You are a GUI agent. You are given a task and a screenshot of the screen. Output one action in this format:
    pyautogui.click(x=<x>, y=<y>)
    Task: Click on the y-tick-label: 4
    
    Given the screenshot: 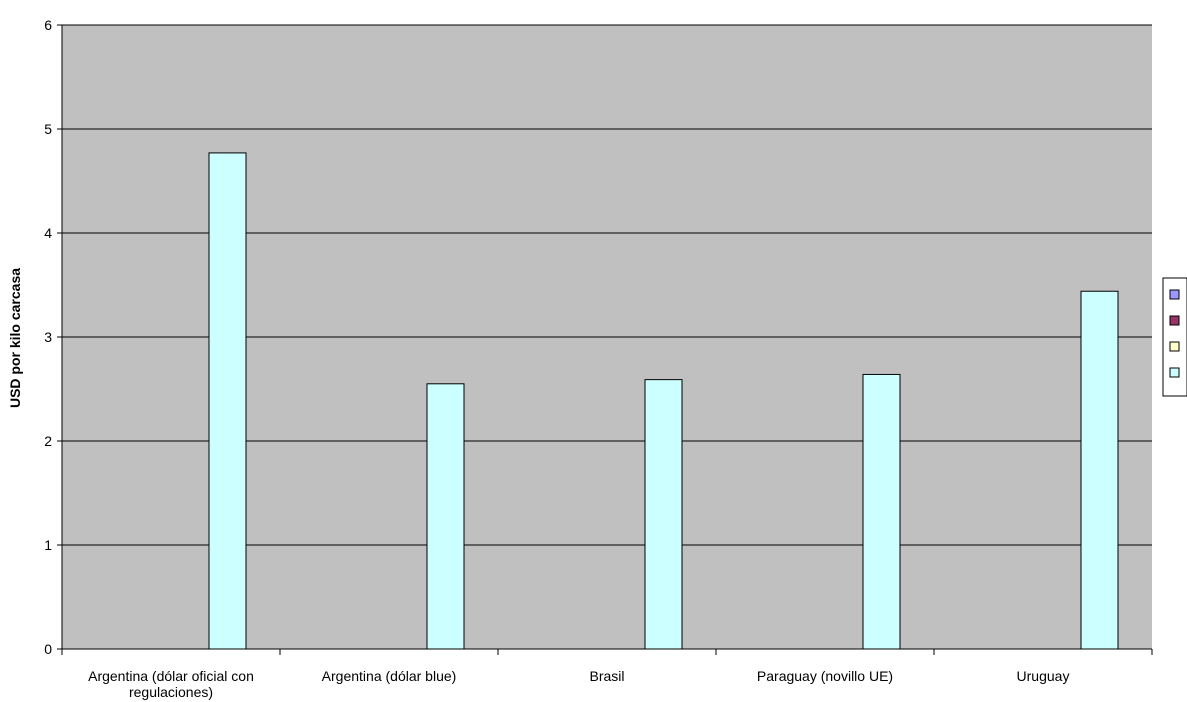 What is the action you would take?
    pyautogui.click(x=48, y=233)
    